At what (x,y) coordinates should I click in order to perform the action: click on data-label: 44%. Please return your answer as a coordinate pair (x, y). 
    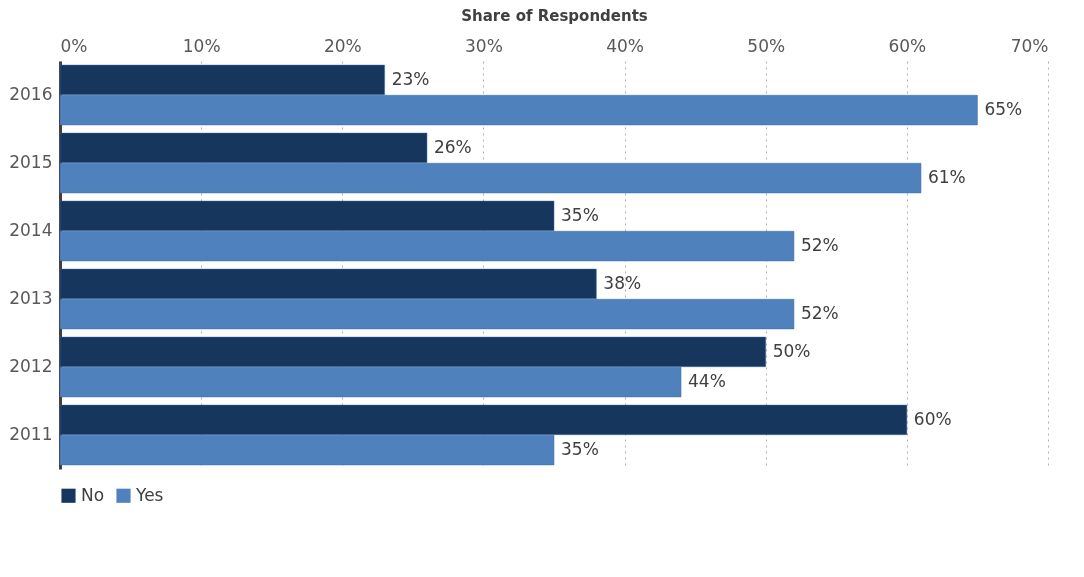
    Looking at the image, I should click on (707, 381).